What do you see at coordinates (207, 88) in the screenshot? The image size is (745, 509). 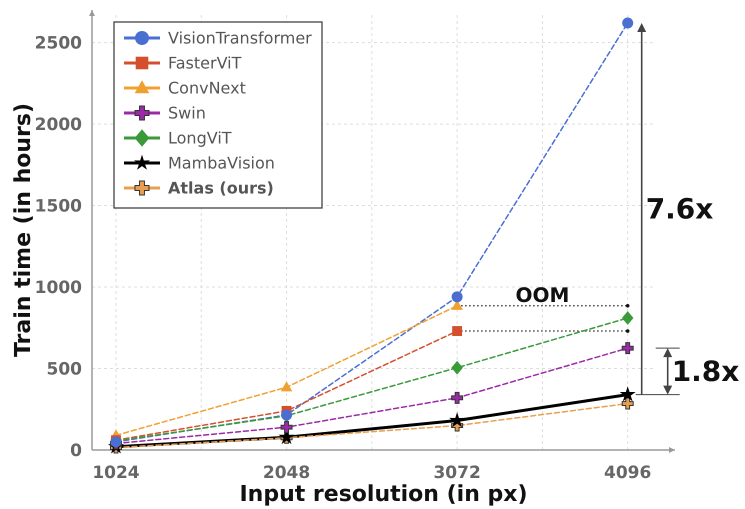 I see `legend-label: ConvNext` at bounding box center [207, 88].